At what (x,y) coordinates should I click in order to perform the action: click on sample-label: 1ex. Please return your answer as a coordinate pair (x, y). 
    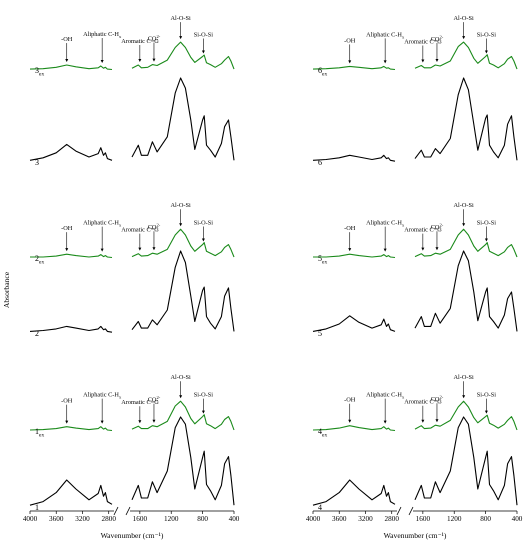
    Looking at the image, I should click on (39, 433).